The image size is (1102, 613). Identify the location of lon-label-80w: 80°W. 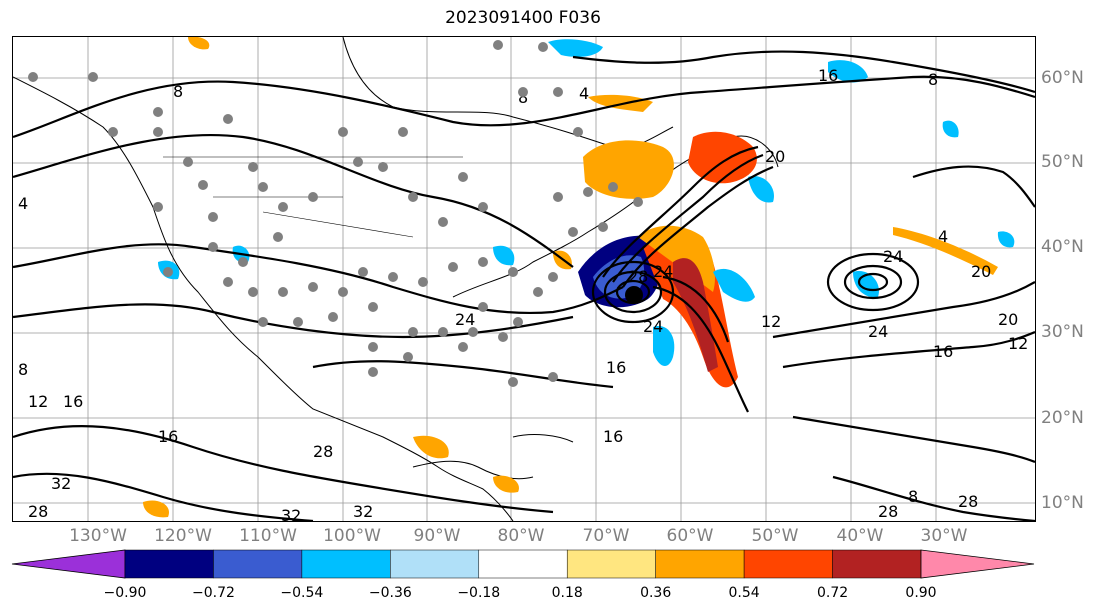
(521, 536).